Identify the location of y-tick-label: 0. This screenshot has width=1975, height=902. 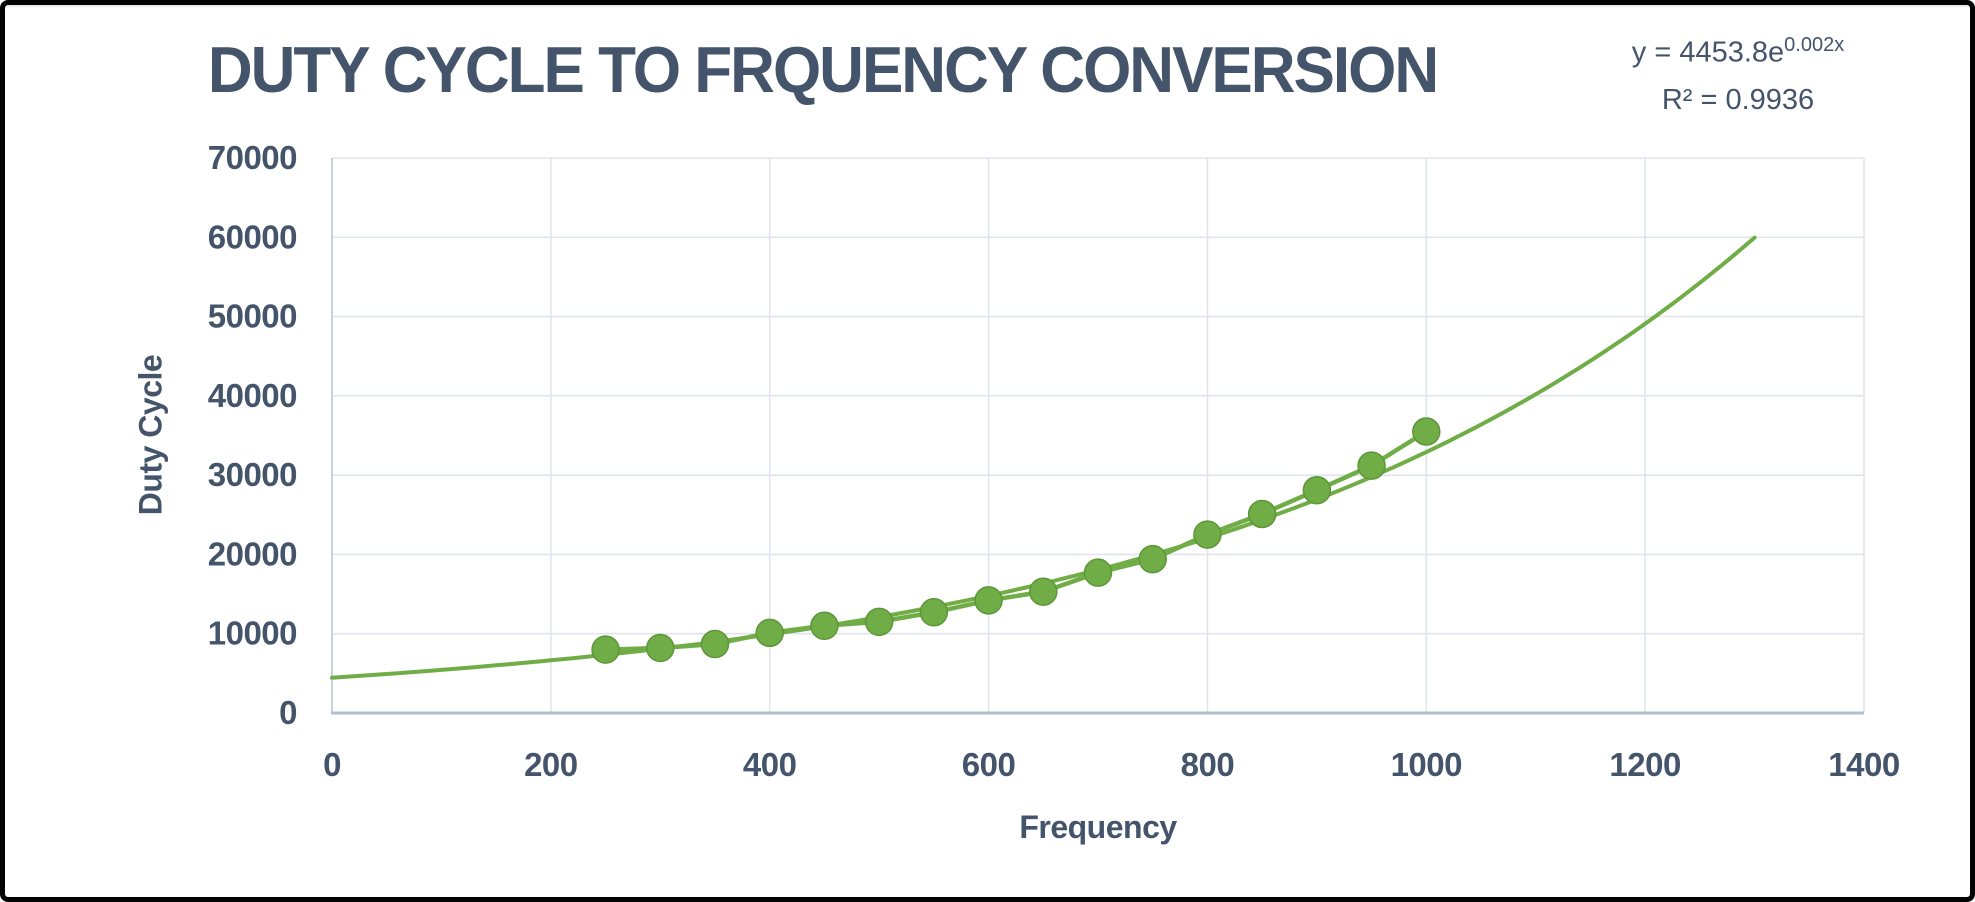
(288, 712).